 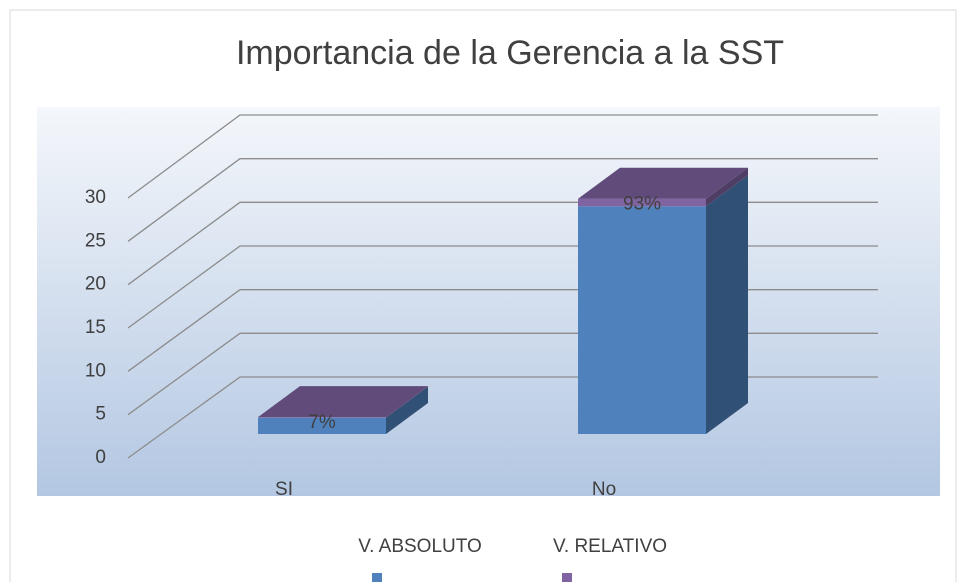 What do you see at coordinates (510, 53) in the screenshot?
I see `chart-title: Importancia de la Gerencia a la SST` at bounding box center [510, 53].